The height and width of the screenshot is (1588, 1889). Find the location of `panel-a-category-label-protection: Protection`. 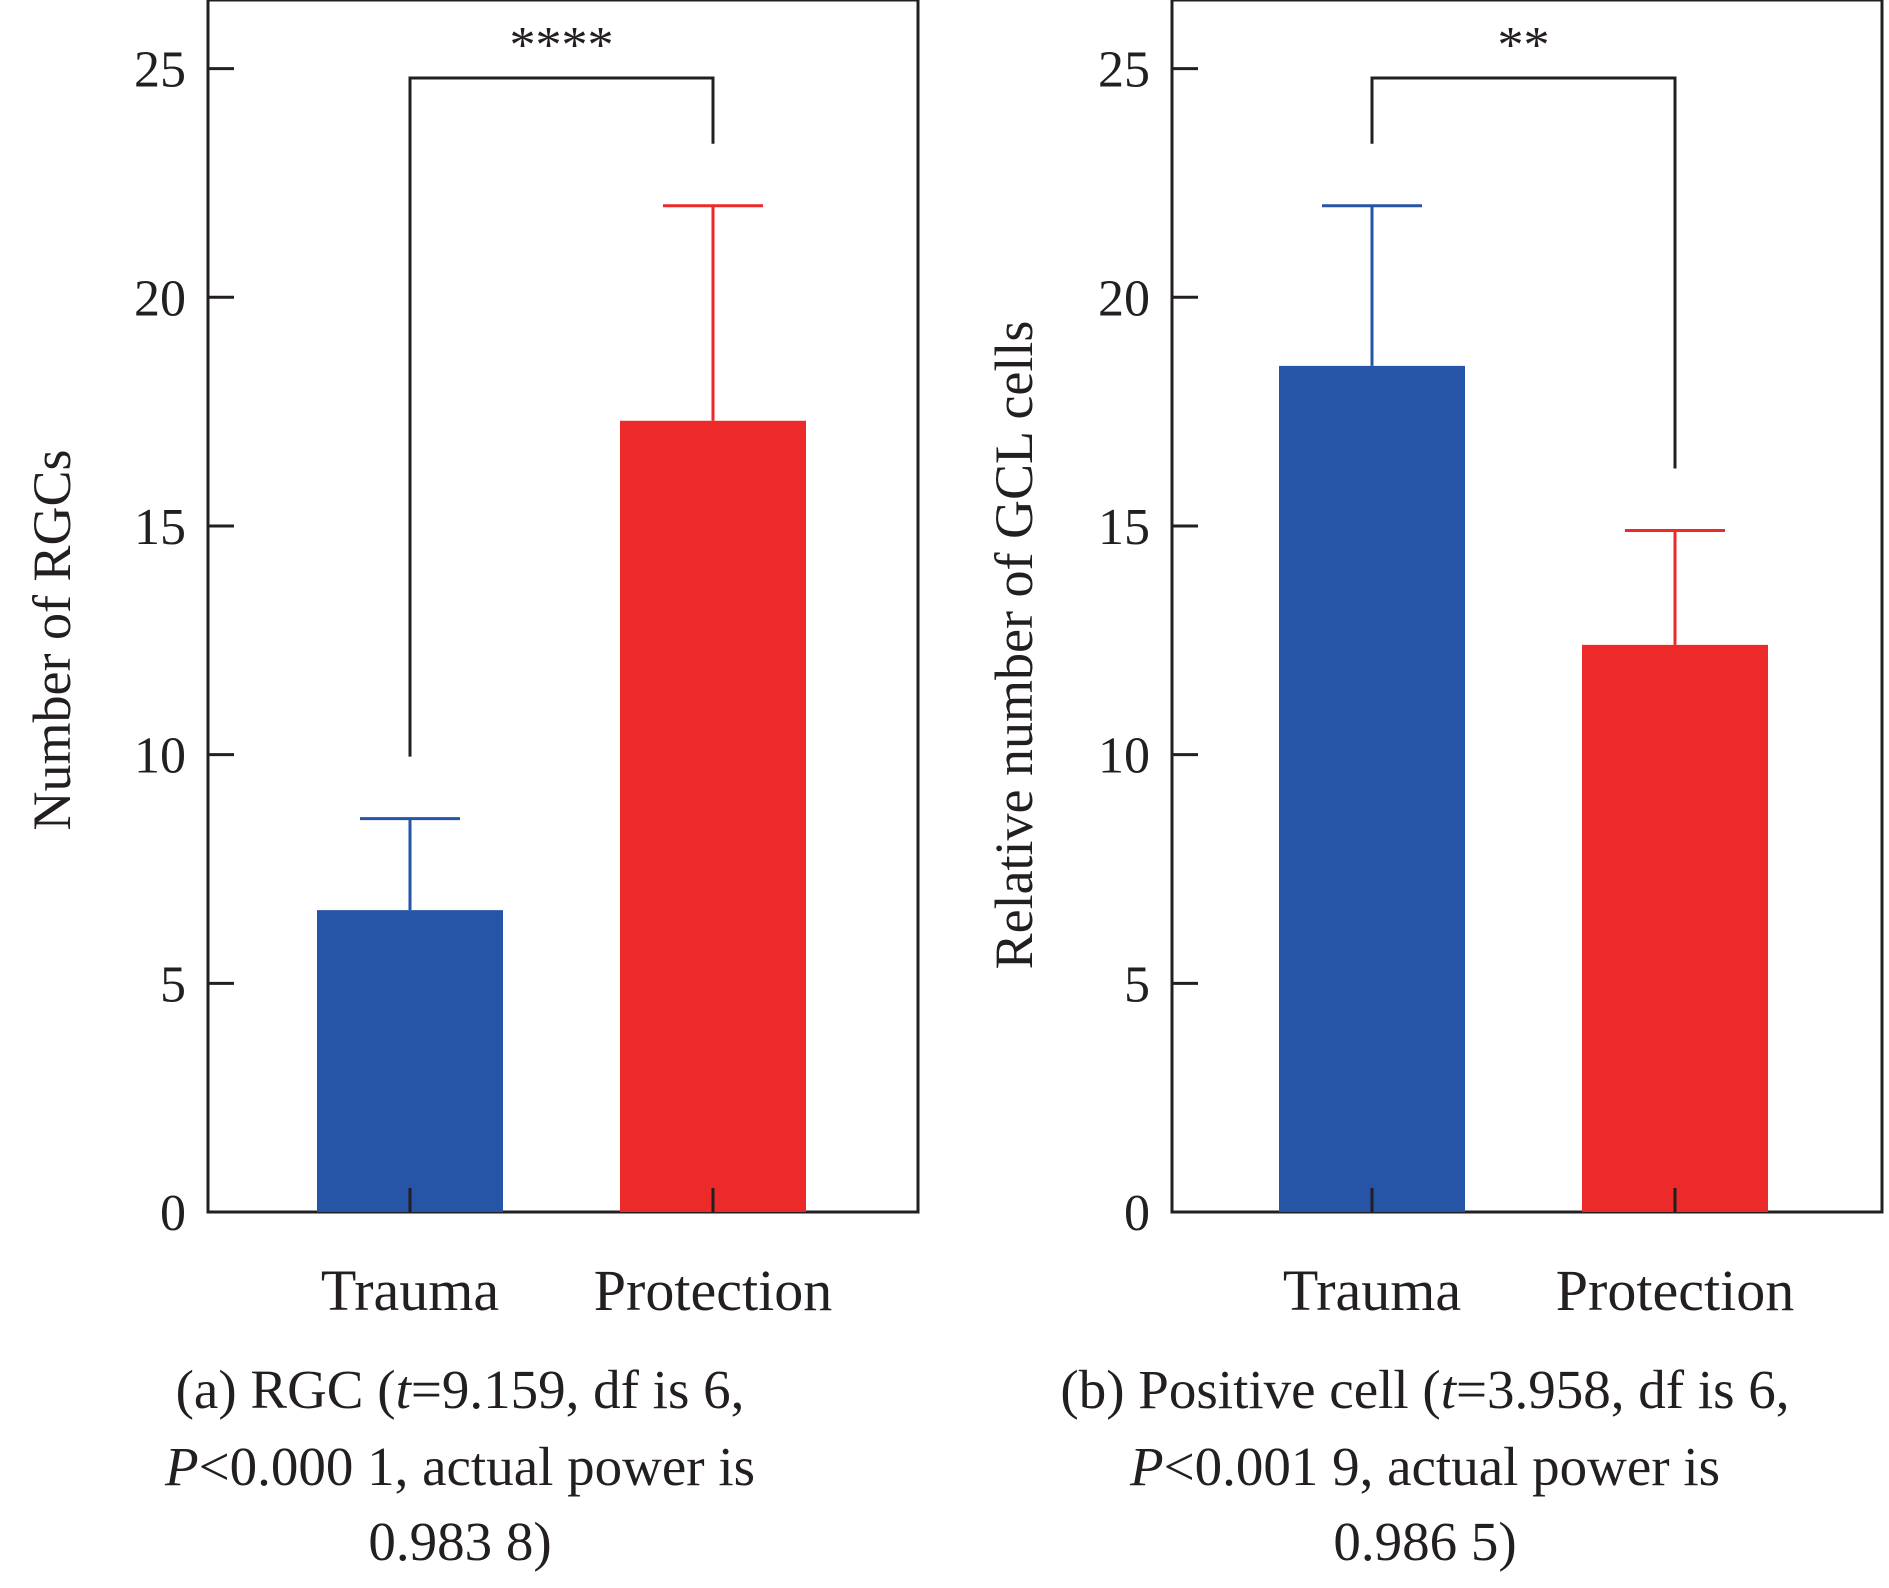

panel-a-category-label-protection: Protection is located at coordinates (713, 1290).